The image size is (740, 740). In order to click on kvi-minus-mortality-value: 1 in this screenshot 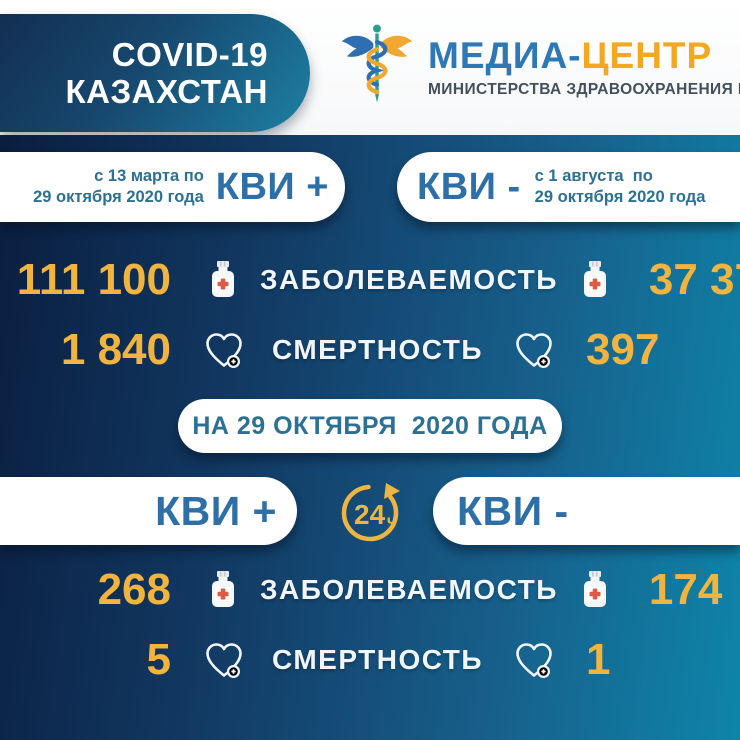, I will do `click(598, 659)`.